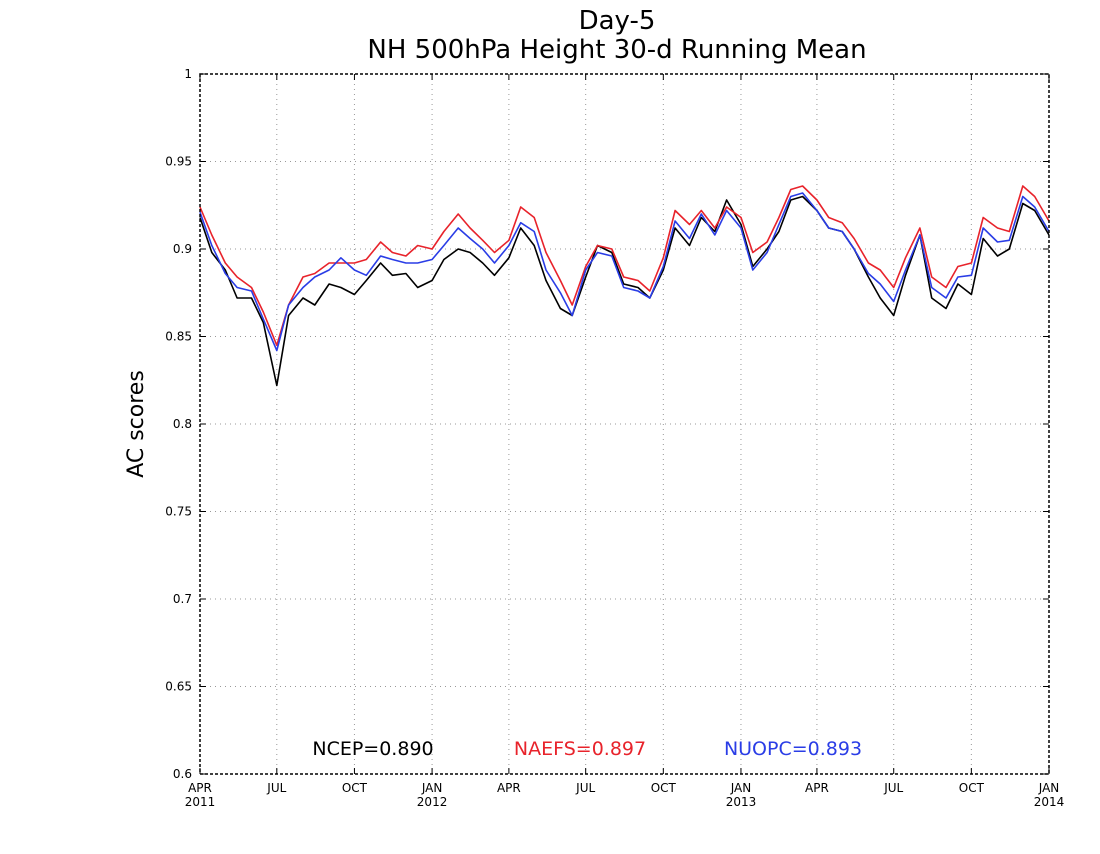  I want to click on series-line-naefs, so click(624, 266).